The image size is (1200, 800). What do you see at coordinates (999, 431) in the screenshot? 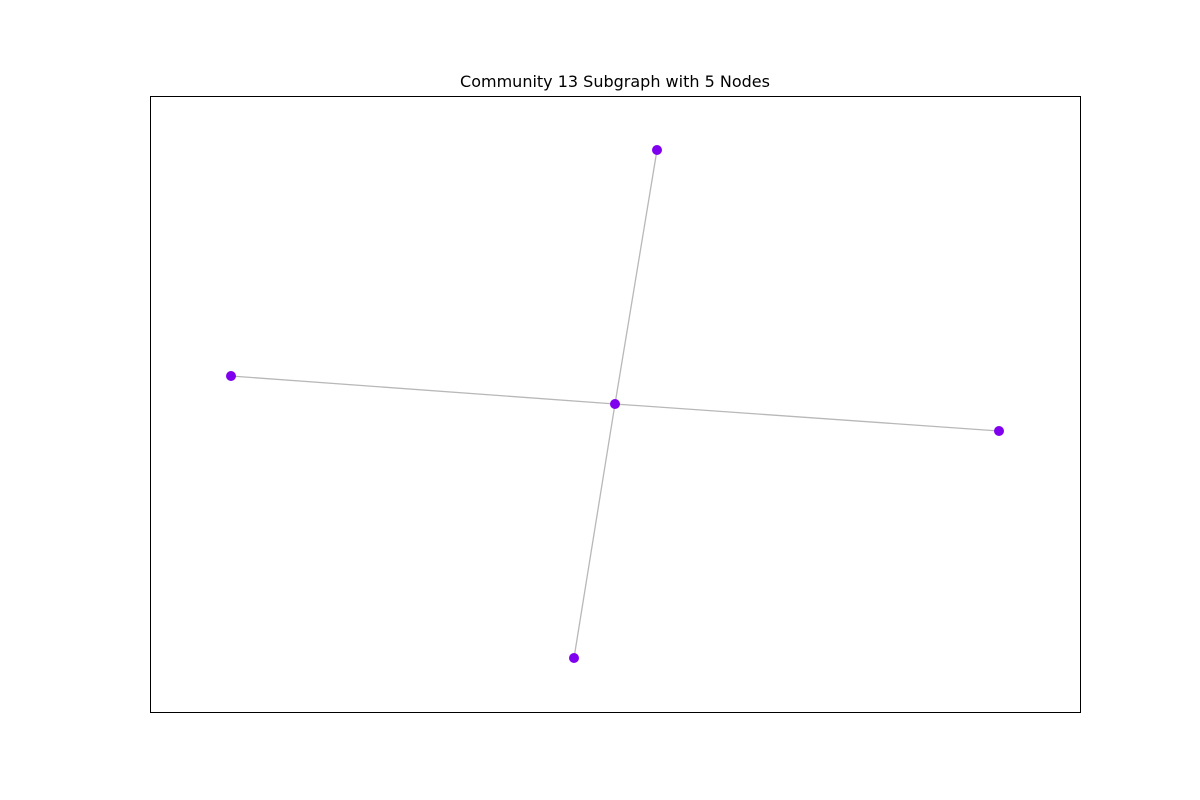
I see `node-right` at bounding box center [999, 431].